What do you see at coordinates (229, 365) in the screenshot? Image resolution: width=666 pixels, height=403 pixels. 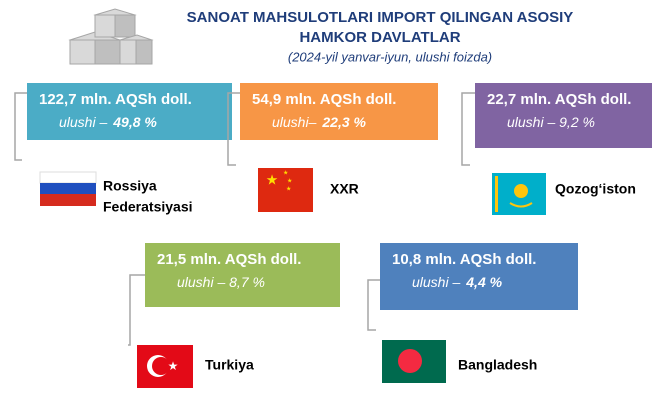 I see `country-name: Turkiya` at bounding box center [229, 365].